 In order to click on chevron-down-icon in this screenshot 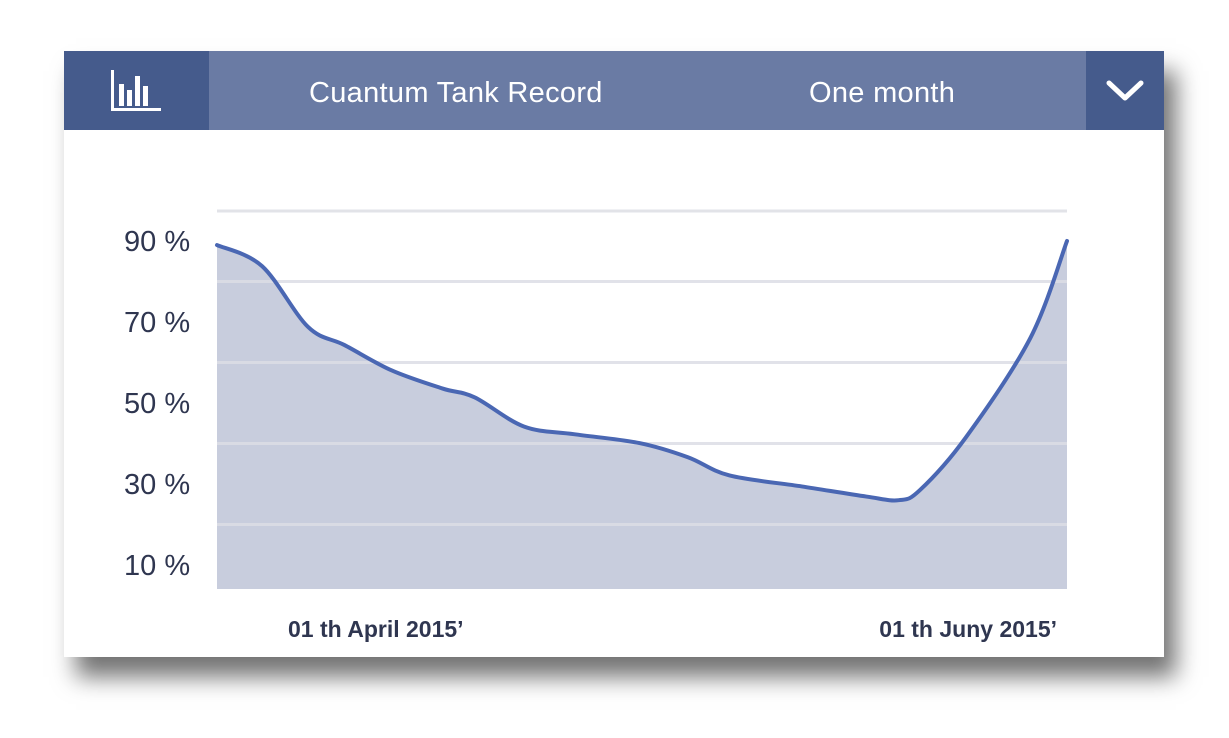, I will do `click(1125, 90)`.